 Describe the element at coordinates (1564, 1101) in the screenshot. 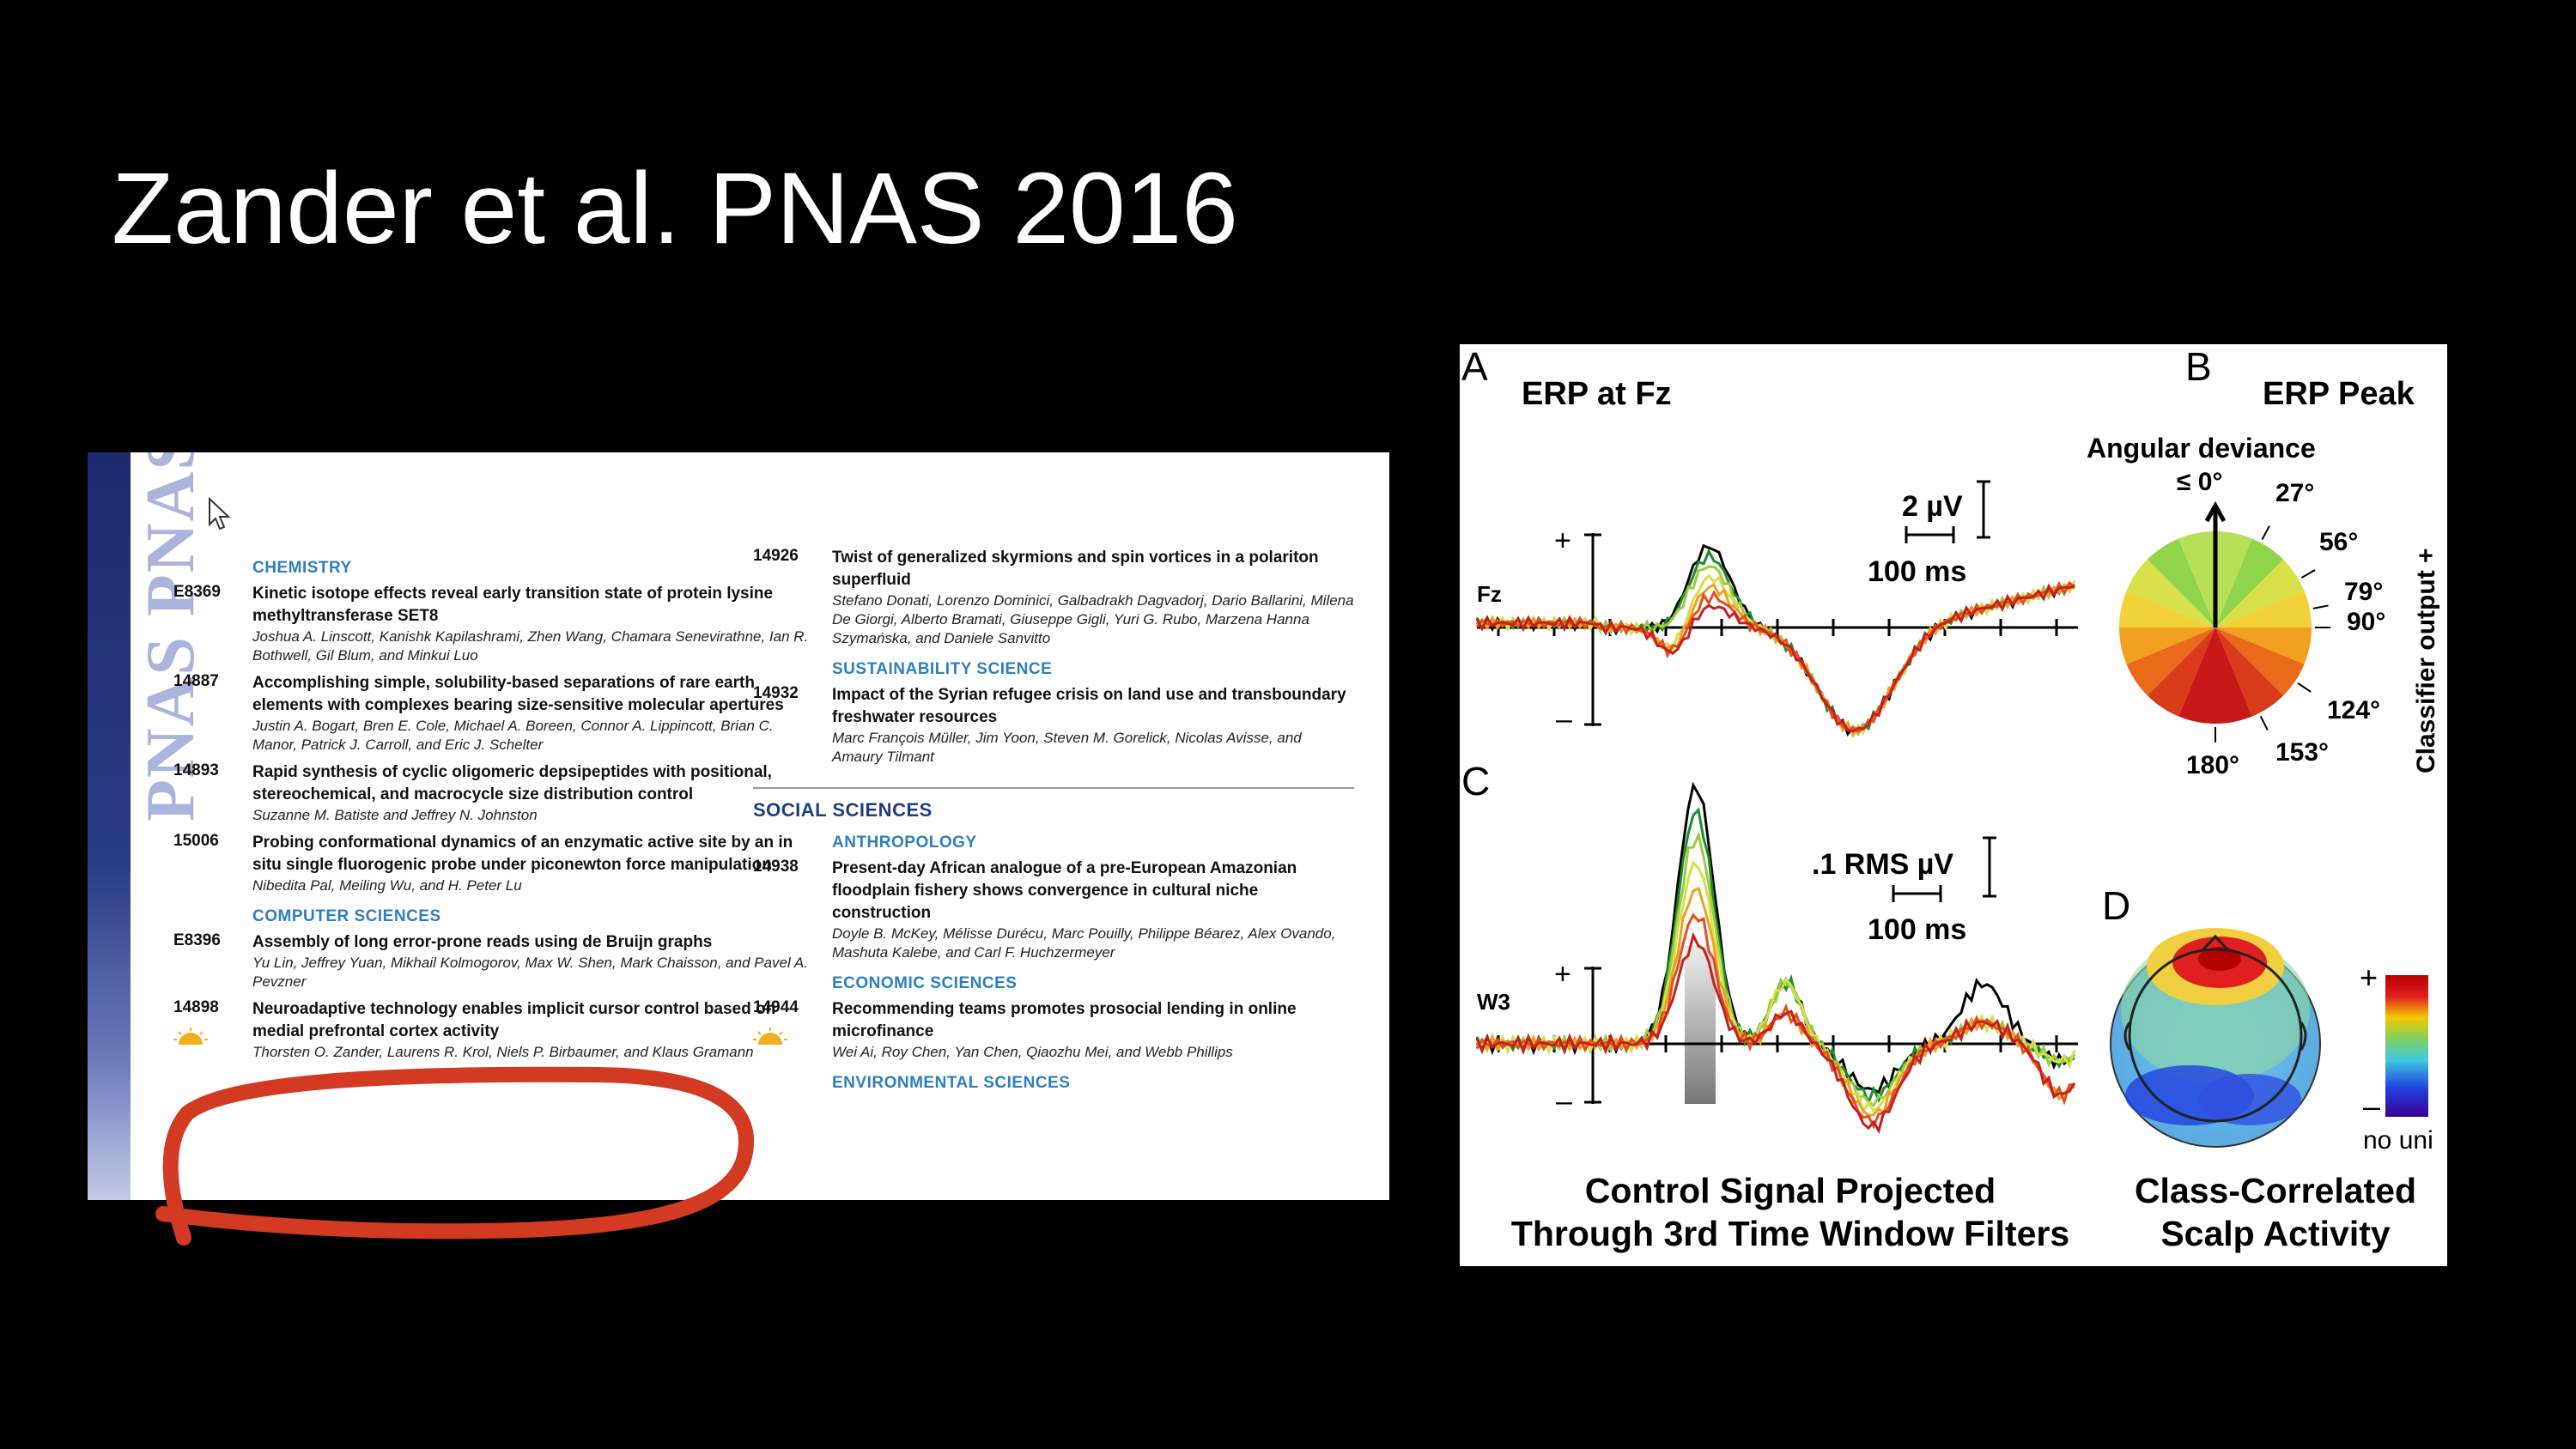

I see `panel-c-minus: –` at that location.